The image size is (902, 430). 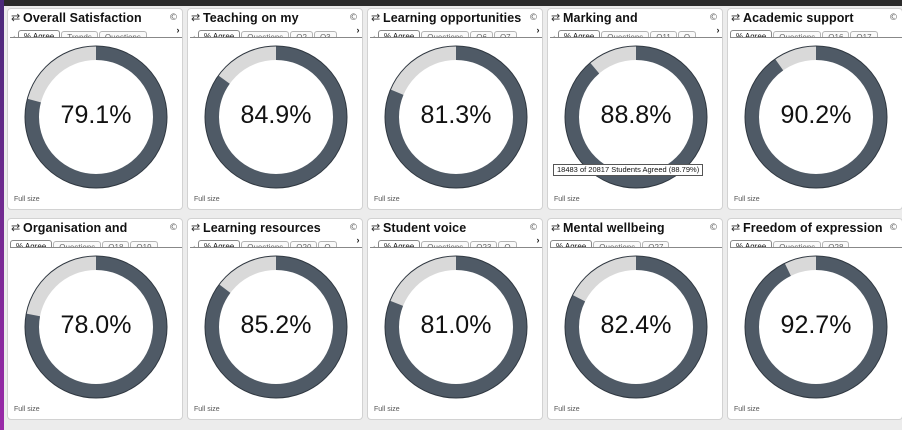 What do you see at coordinates (144, 244) in the screenshot?
I see `tab-q19: Q19` at bounding box center [144, 244].